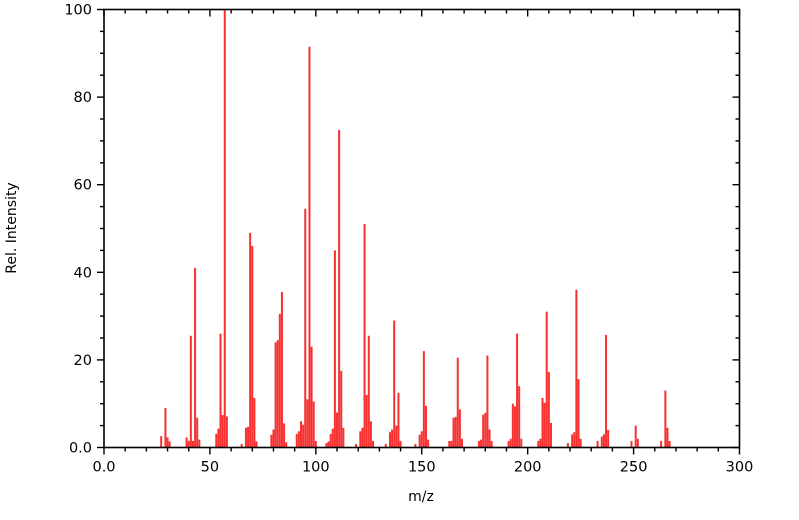 The width and height of the screenshot is (799, 520). Describe the element at coordinates (528, 468) in the screenshot. I see `x-tick-label: 200` at that location.